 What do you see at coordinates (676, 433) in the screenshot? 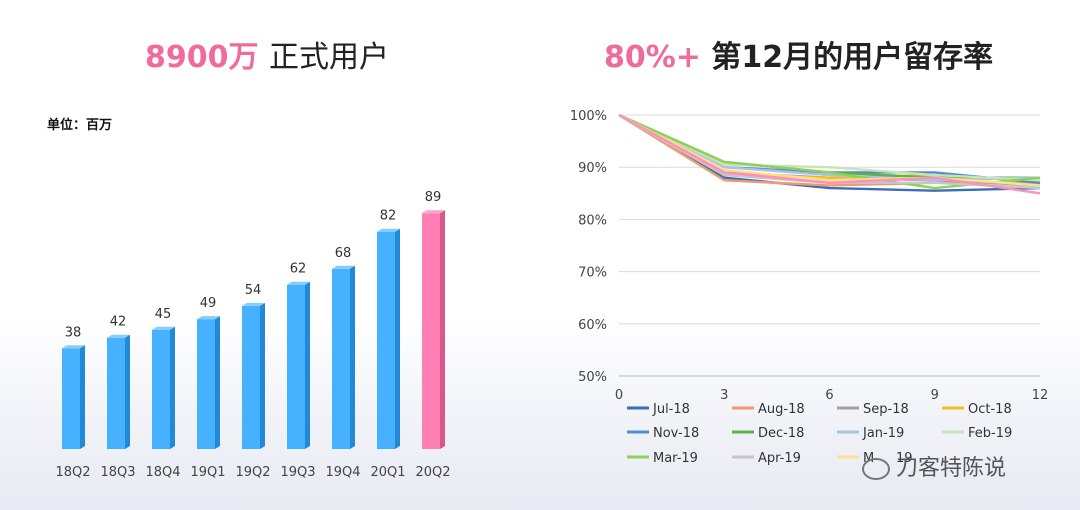
I see `legend-label: Nov-18` at bounding box center [676, 433].